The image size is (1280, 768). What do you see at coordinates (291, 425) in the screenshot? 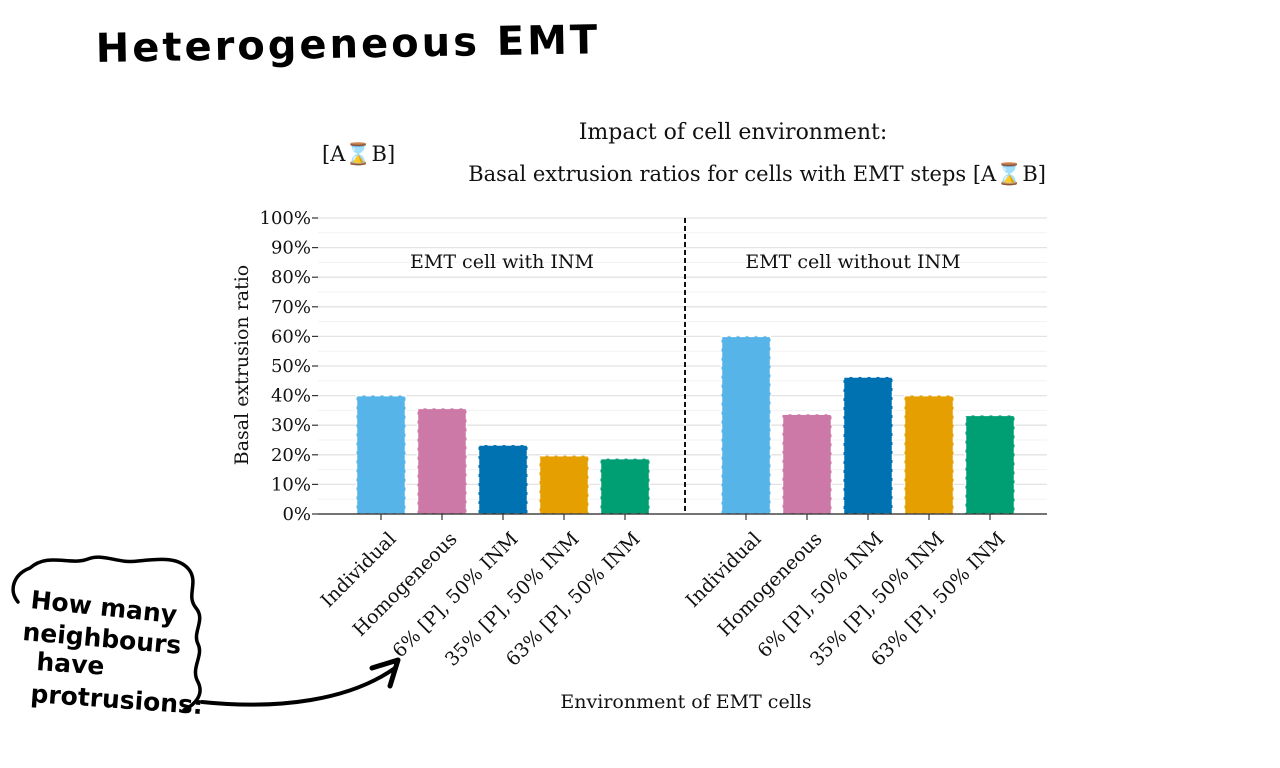
I see `y-tick-label: 30%` at bounding box center [291, 425].